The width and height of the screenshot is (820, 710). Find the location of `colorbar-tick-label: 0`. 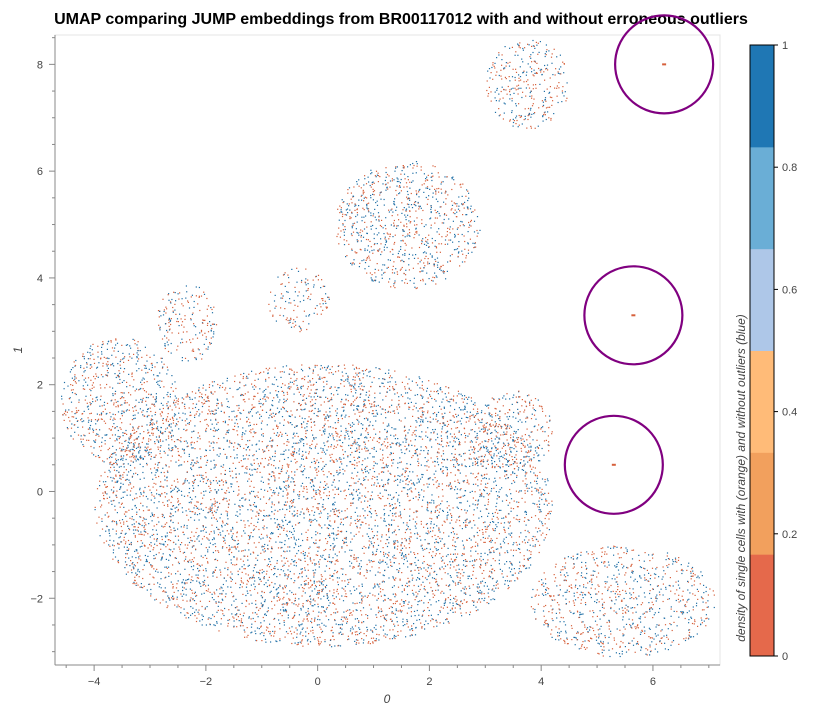

colorbar-tick-label: 0 is located at coordinates (785, 657).